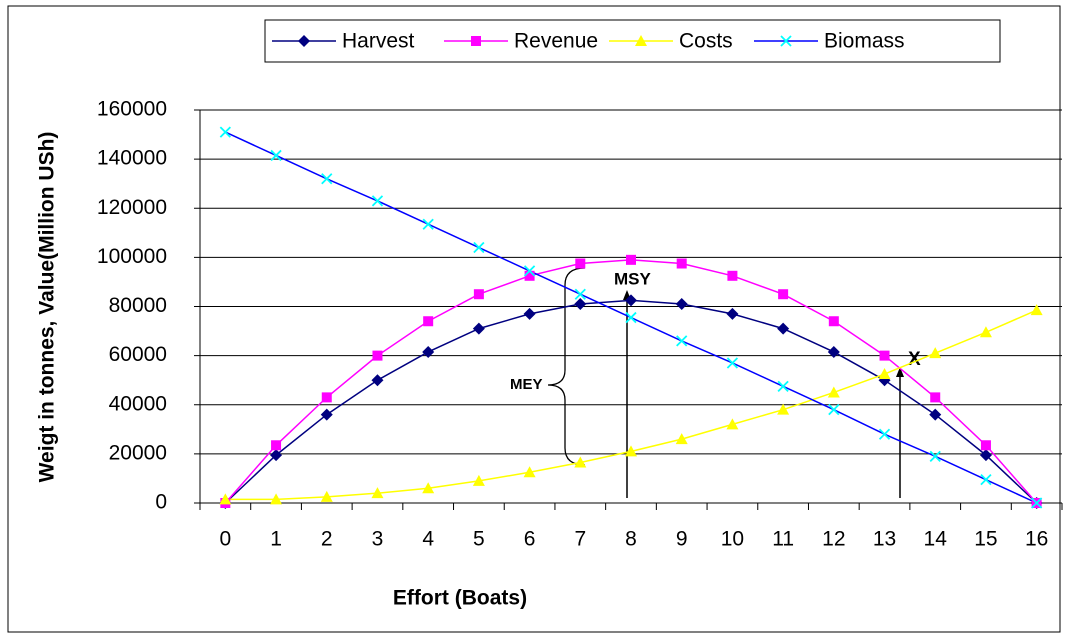 The image size is (1067, 639). I want to click on legend-label: Harvest, so click(378, 41).